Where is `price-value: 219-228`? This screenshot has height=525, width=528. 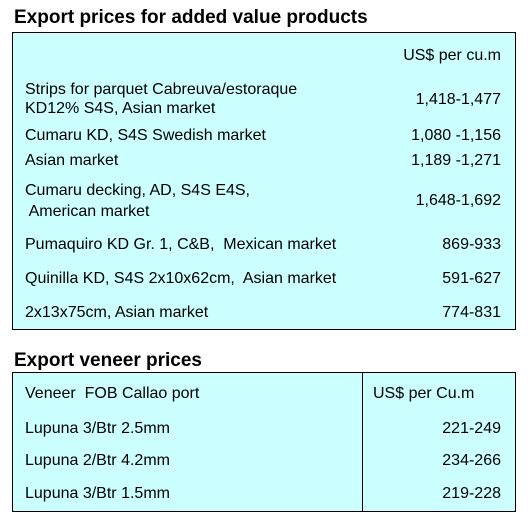
price-value: 219-228 is located at coordinates (471, 493).